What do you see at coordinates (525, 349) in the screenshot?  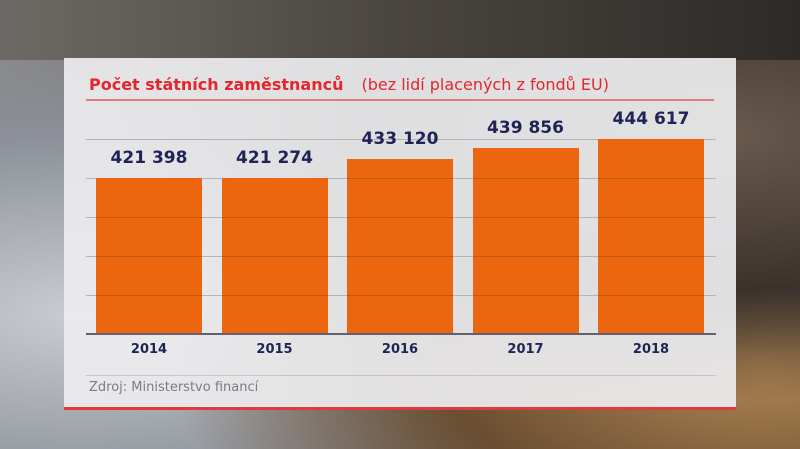 I see `x-tick-label: 2017` at bounding box center [525, 349].